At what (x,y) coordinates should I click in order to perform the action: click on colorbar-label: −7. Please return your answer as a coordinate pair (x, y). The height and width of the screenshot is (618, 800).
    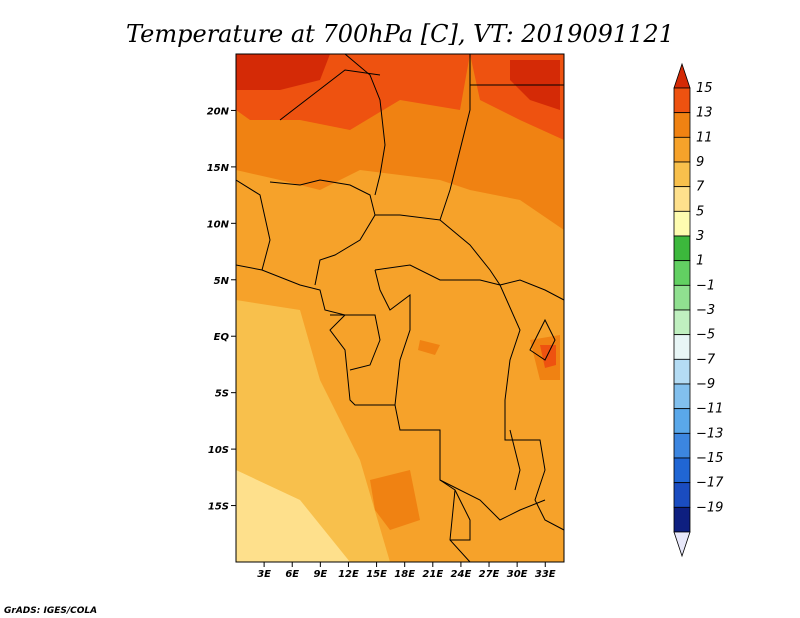
    Looking at the image, I should click on (706, 359).